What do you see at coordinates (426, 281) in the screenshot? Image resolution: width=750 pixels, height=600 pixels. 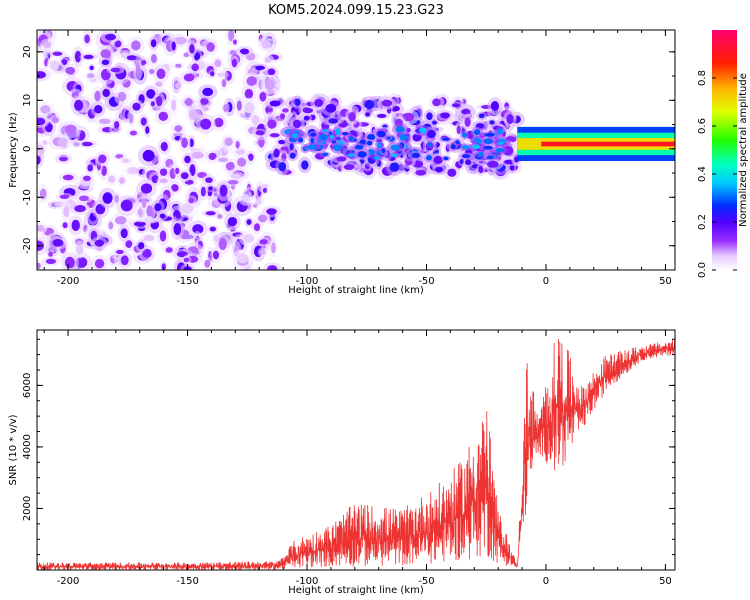 I see `x-tick-label: -50` at bounding box center [426, 281].